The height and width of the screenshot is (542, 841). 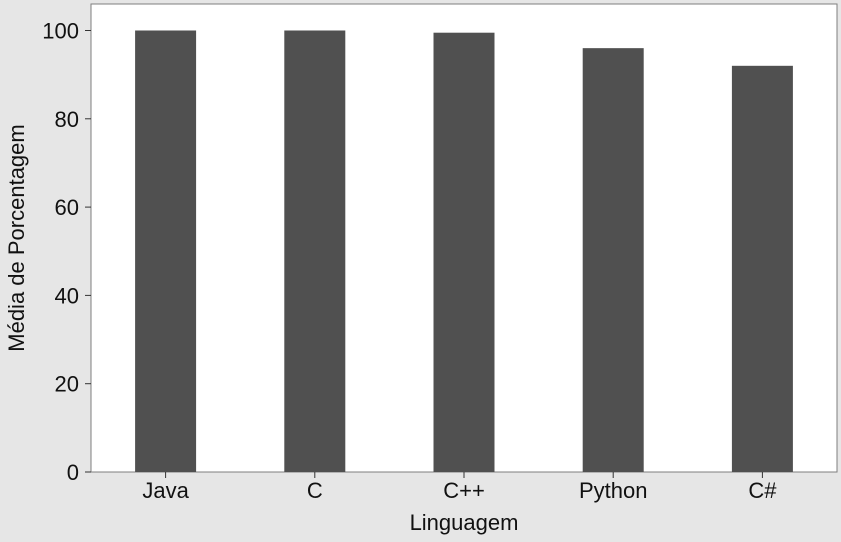 What do you see at coordinates (67, 119) in the screenshot?
I see `y-tick-label: 80` at bounding box center [67, 119].